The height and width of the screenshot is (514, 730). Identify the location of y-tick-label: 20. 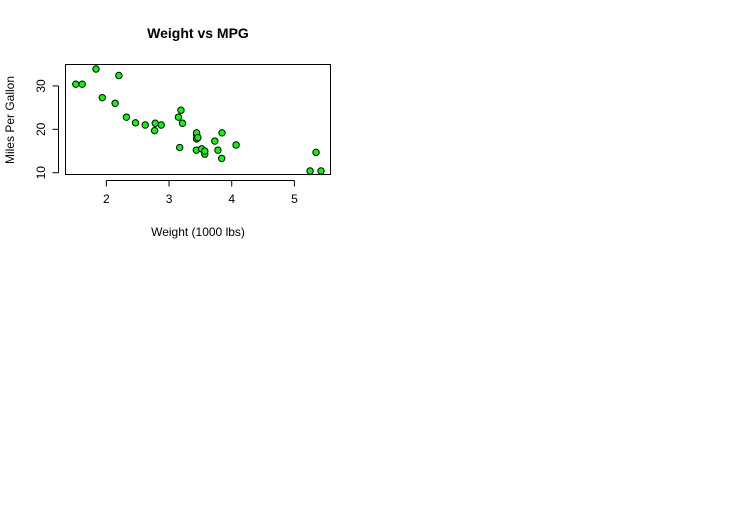
(41, 129).